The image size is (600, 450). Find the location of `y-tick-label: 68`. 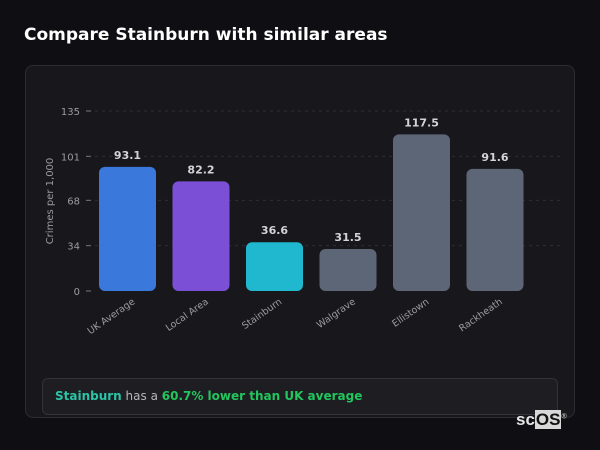

y-tick-label: 68 is located at coordinates (73, 201).